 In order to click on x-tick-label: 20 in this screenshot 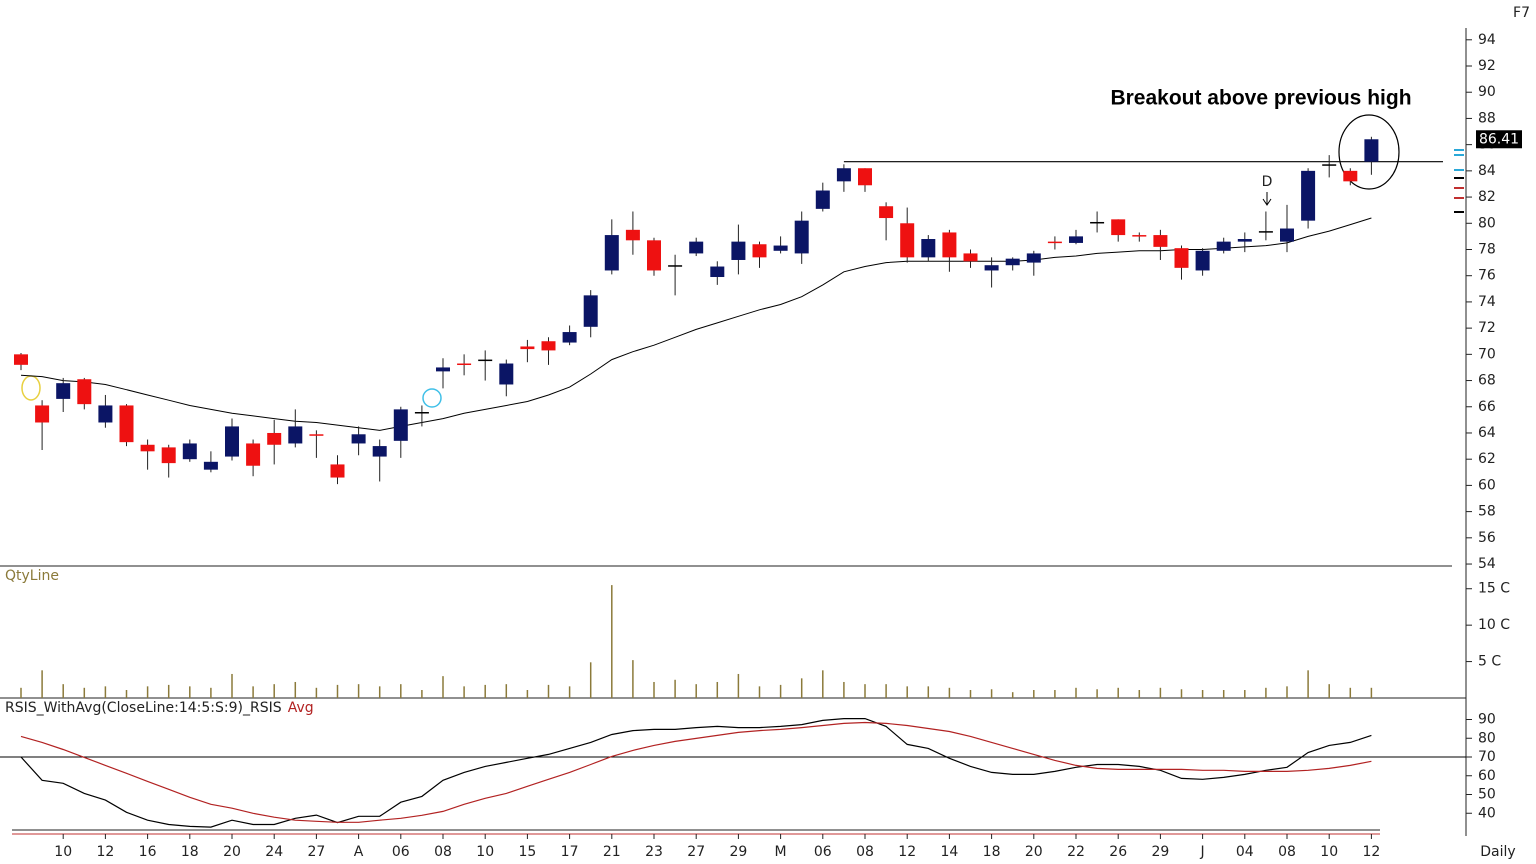, I will do `click(1034, 852)`.